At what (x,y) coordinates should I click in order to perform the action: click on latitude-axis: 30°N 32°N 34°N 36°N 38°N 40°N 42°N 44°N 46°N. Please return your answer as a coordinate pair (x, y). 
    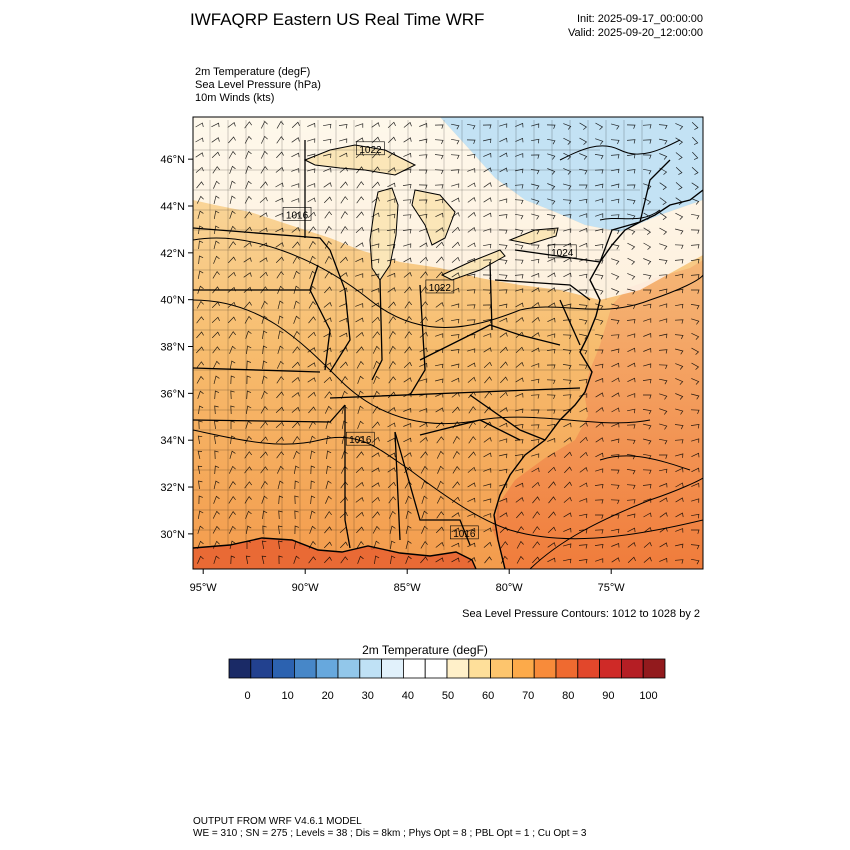
    Looking at the image, I should click on (176, 347).